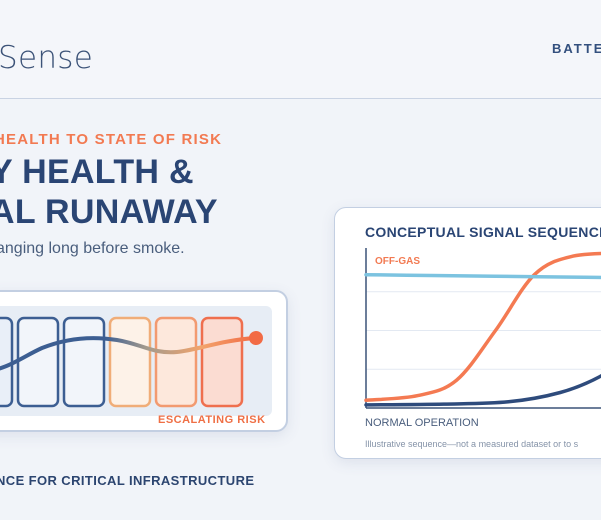 This screenshot has height=520, width=601. Describe the element at coordinates (576, 48) in the screenshot. I see `nav-link-battery: BATTE` at that location.